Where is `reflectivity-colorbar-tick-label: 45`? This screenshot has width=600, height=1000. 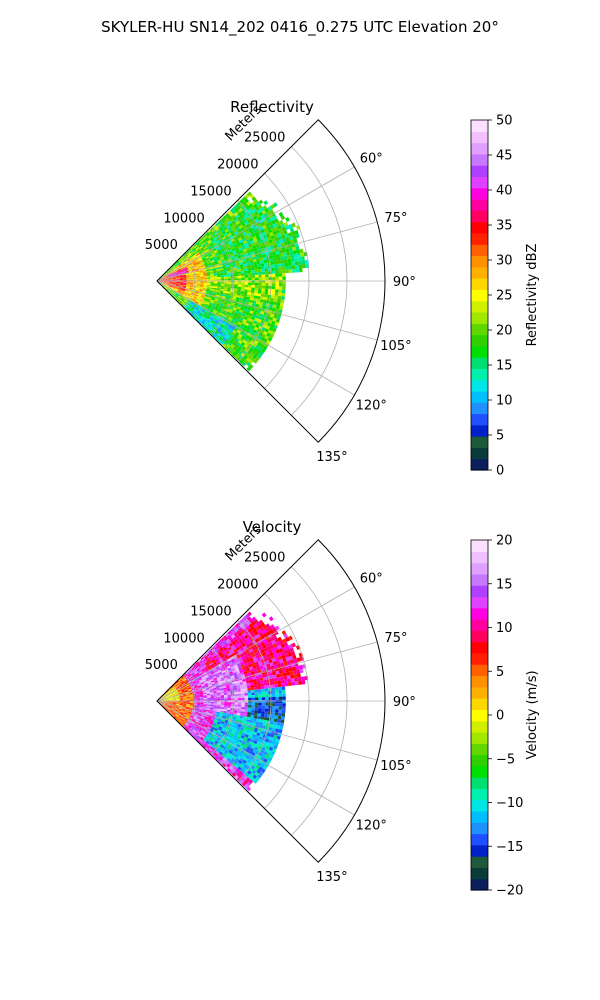
reflectivity-colorbar-tick-label: 45 is located at coordinates (504, 156).